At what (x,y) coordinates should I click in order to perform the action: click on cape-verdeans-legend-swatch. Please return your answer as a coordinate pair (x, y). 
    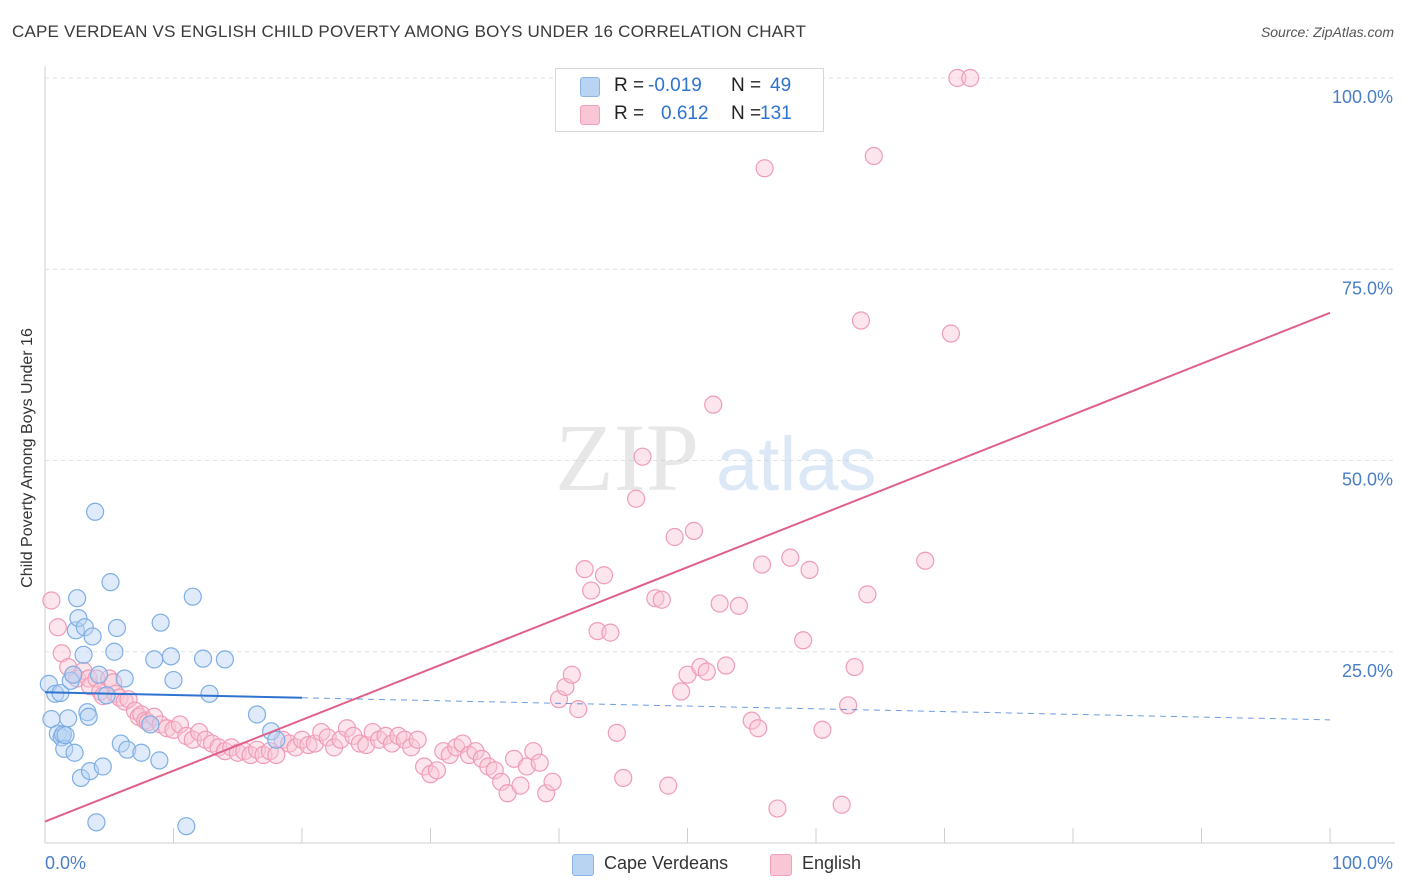
    Looking at the image, I should click on (583, 865).